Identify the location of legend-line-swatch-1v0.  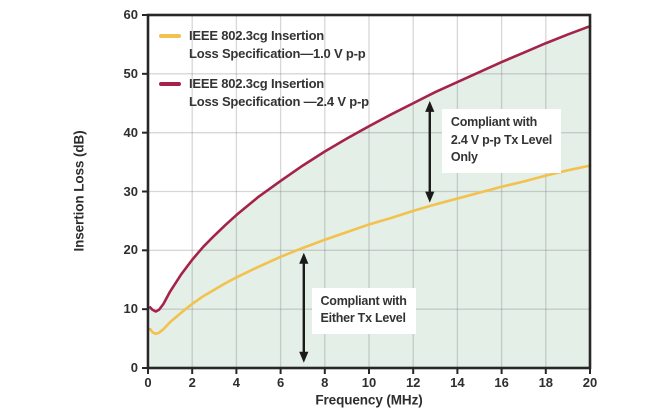
(170, 36).